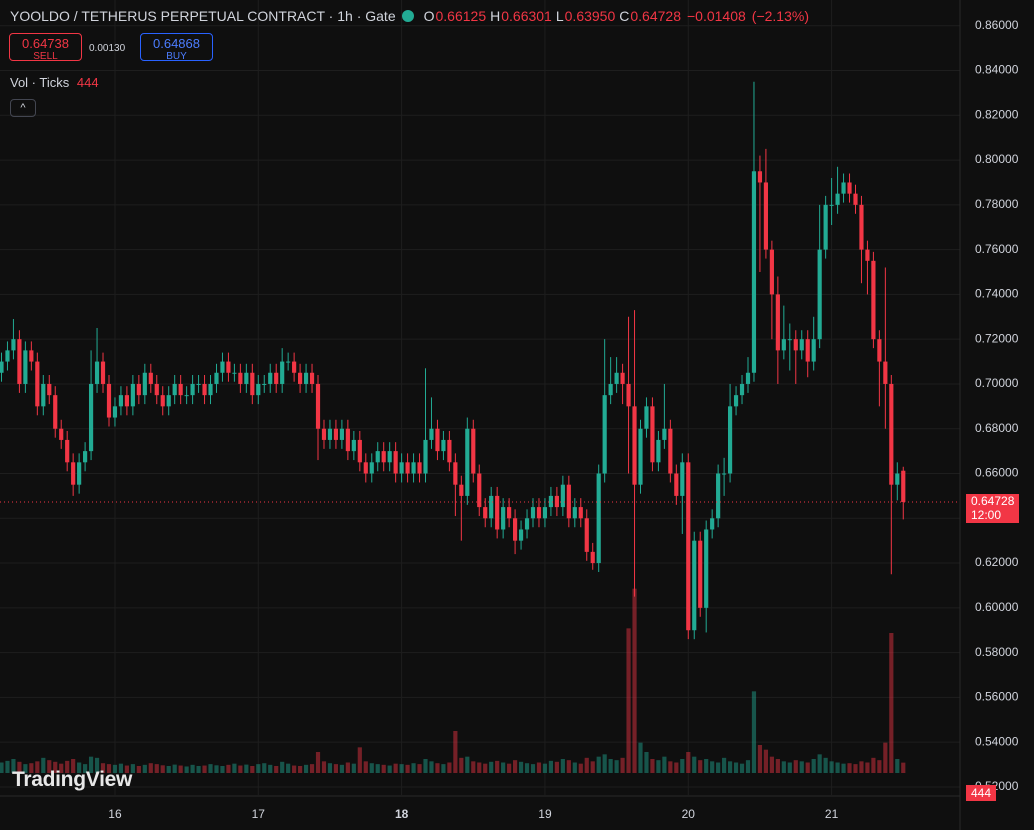 Image resolution: width=1034 pixels, height=830 pixels. I want to click on y-tick-label: 0.74000, so click(997, 294).